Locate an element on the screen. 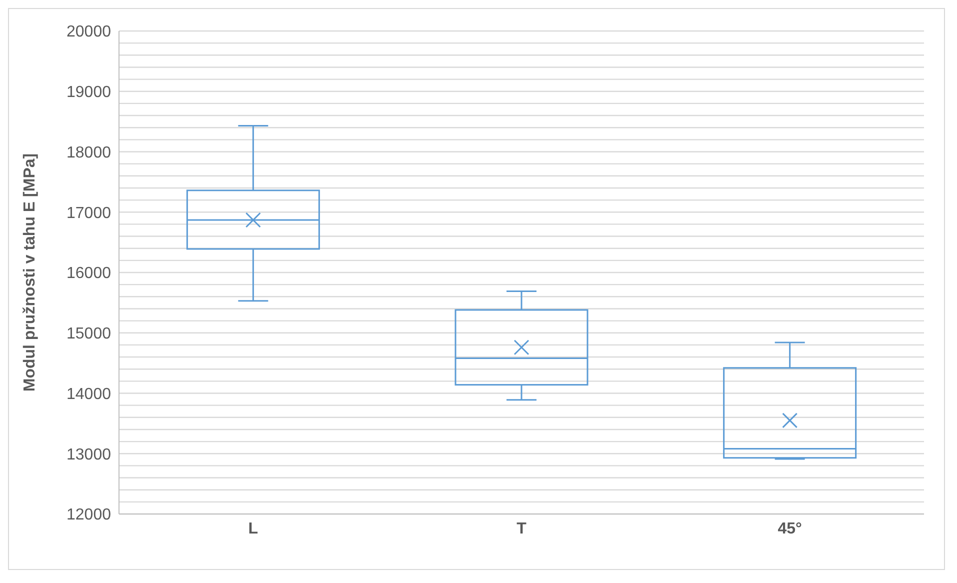 The width and height of the screenshot is (957, 583). y-tick-label: 14000 is located at coordinates (89, 394).